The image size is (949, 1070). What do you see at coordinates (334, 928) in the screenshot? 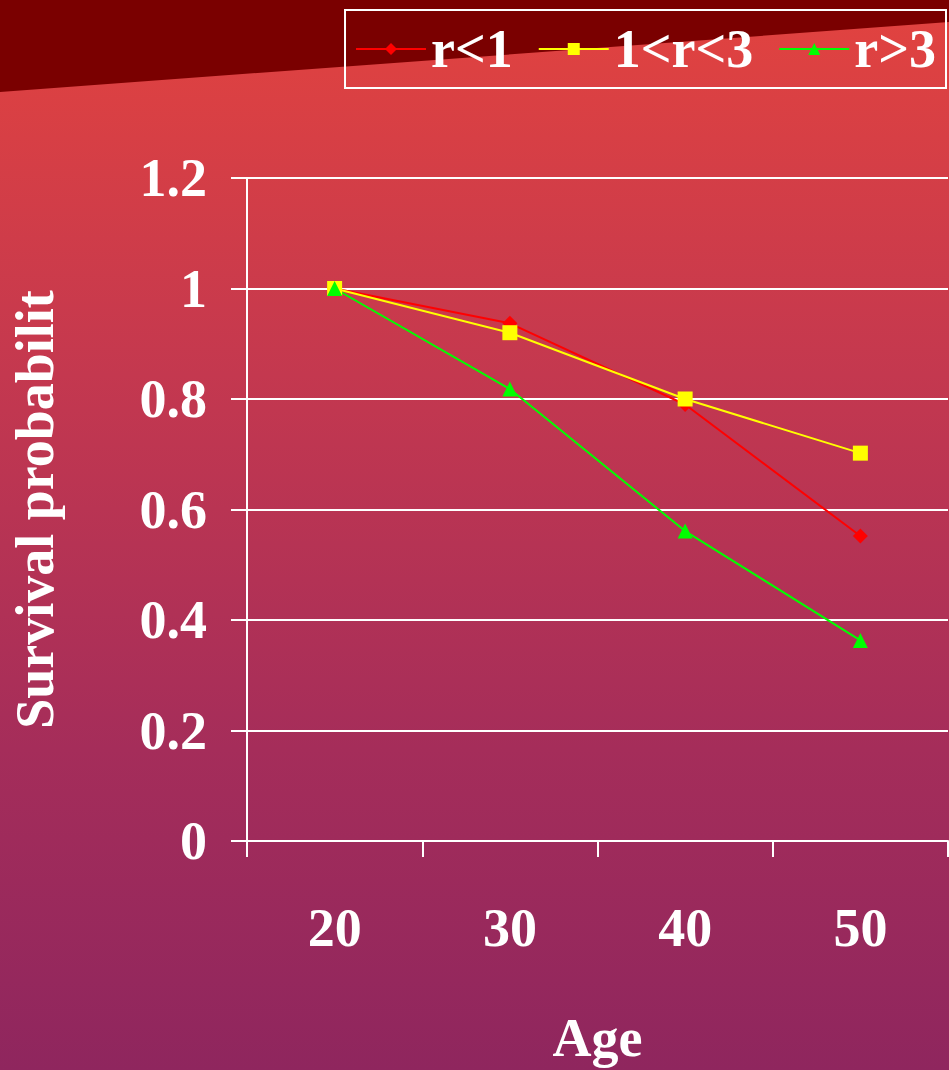
I see `x-tick-label: 20` at bounding box center [334, 928].